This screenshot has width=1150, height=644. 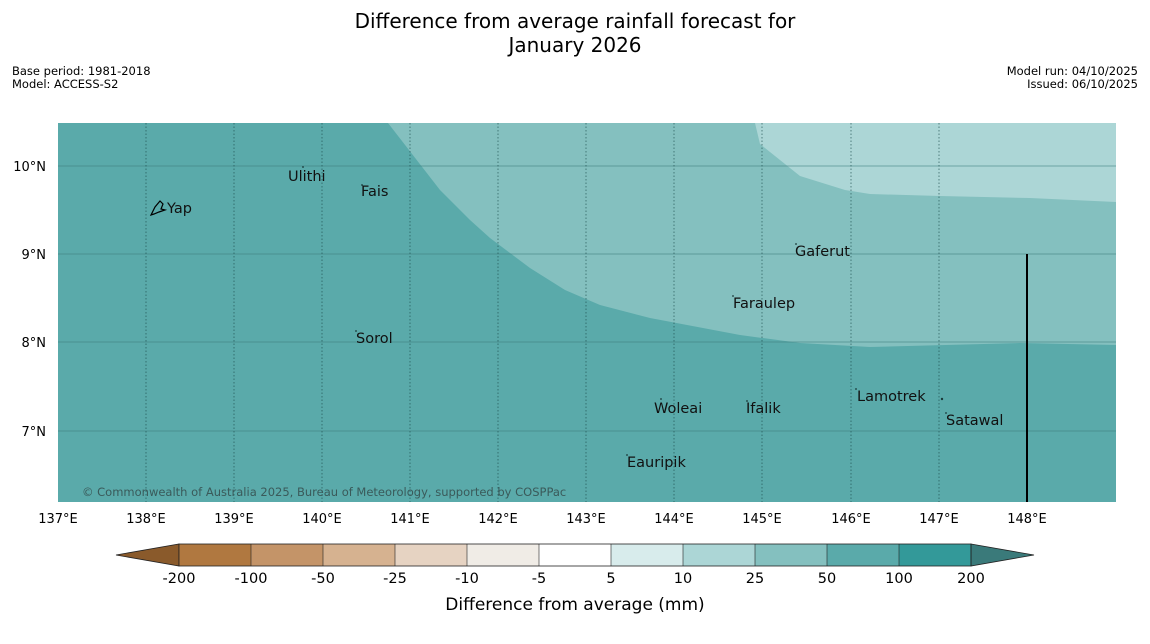 I want to click on lon-label-140e: 140°E, so click(x=322, y=519).